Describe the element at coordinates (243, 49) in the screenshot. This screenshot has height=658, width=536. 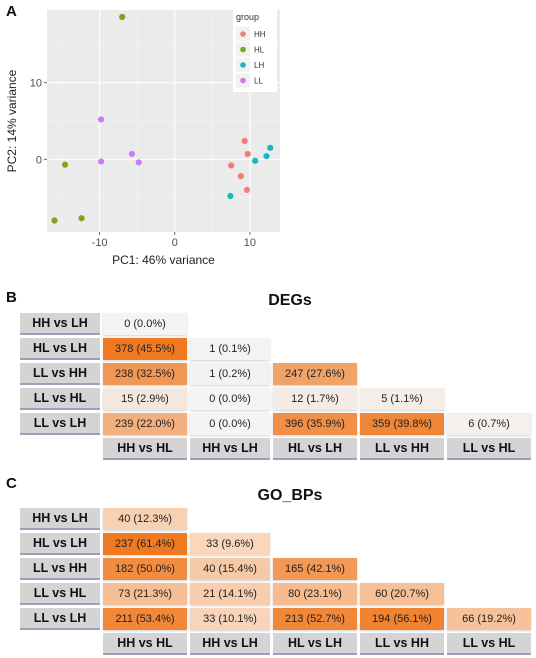
I see `legend-marker-hl` at that location.